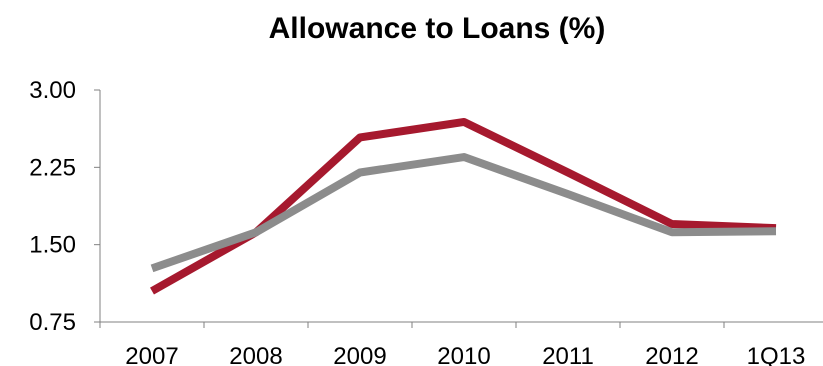  What do you see at coordinates (463, 354) in the screenshot?
I see `x-tick-label: 2010` at bounding box center [463, 354].